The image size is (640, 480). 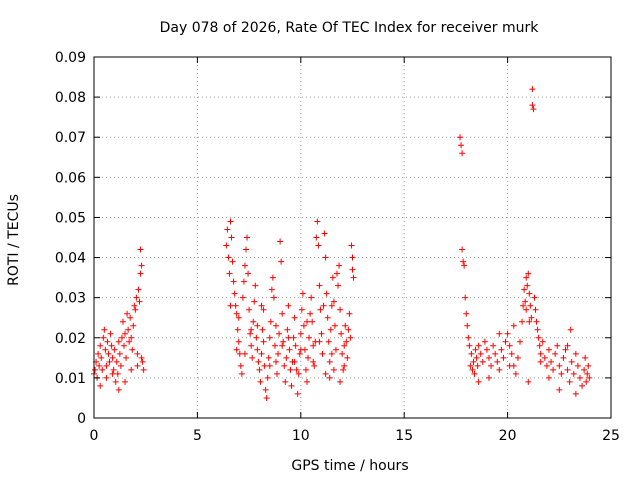 What do you see at coordinates (70, 138) in the screenshot?
I see `y-tick-label: 0.07` at bounding box center [70, 138].